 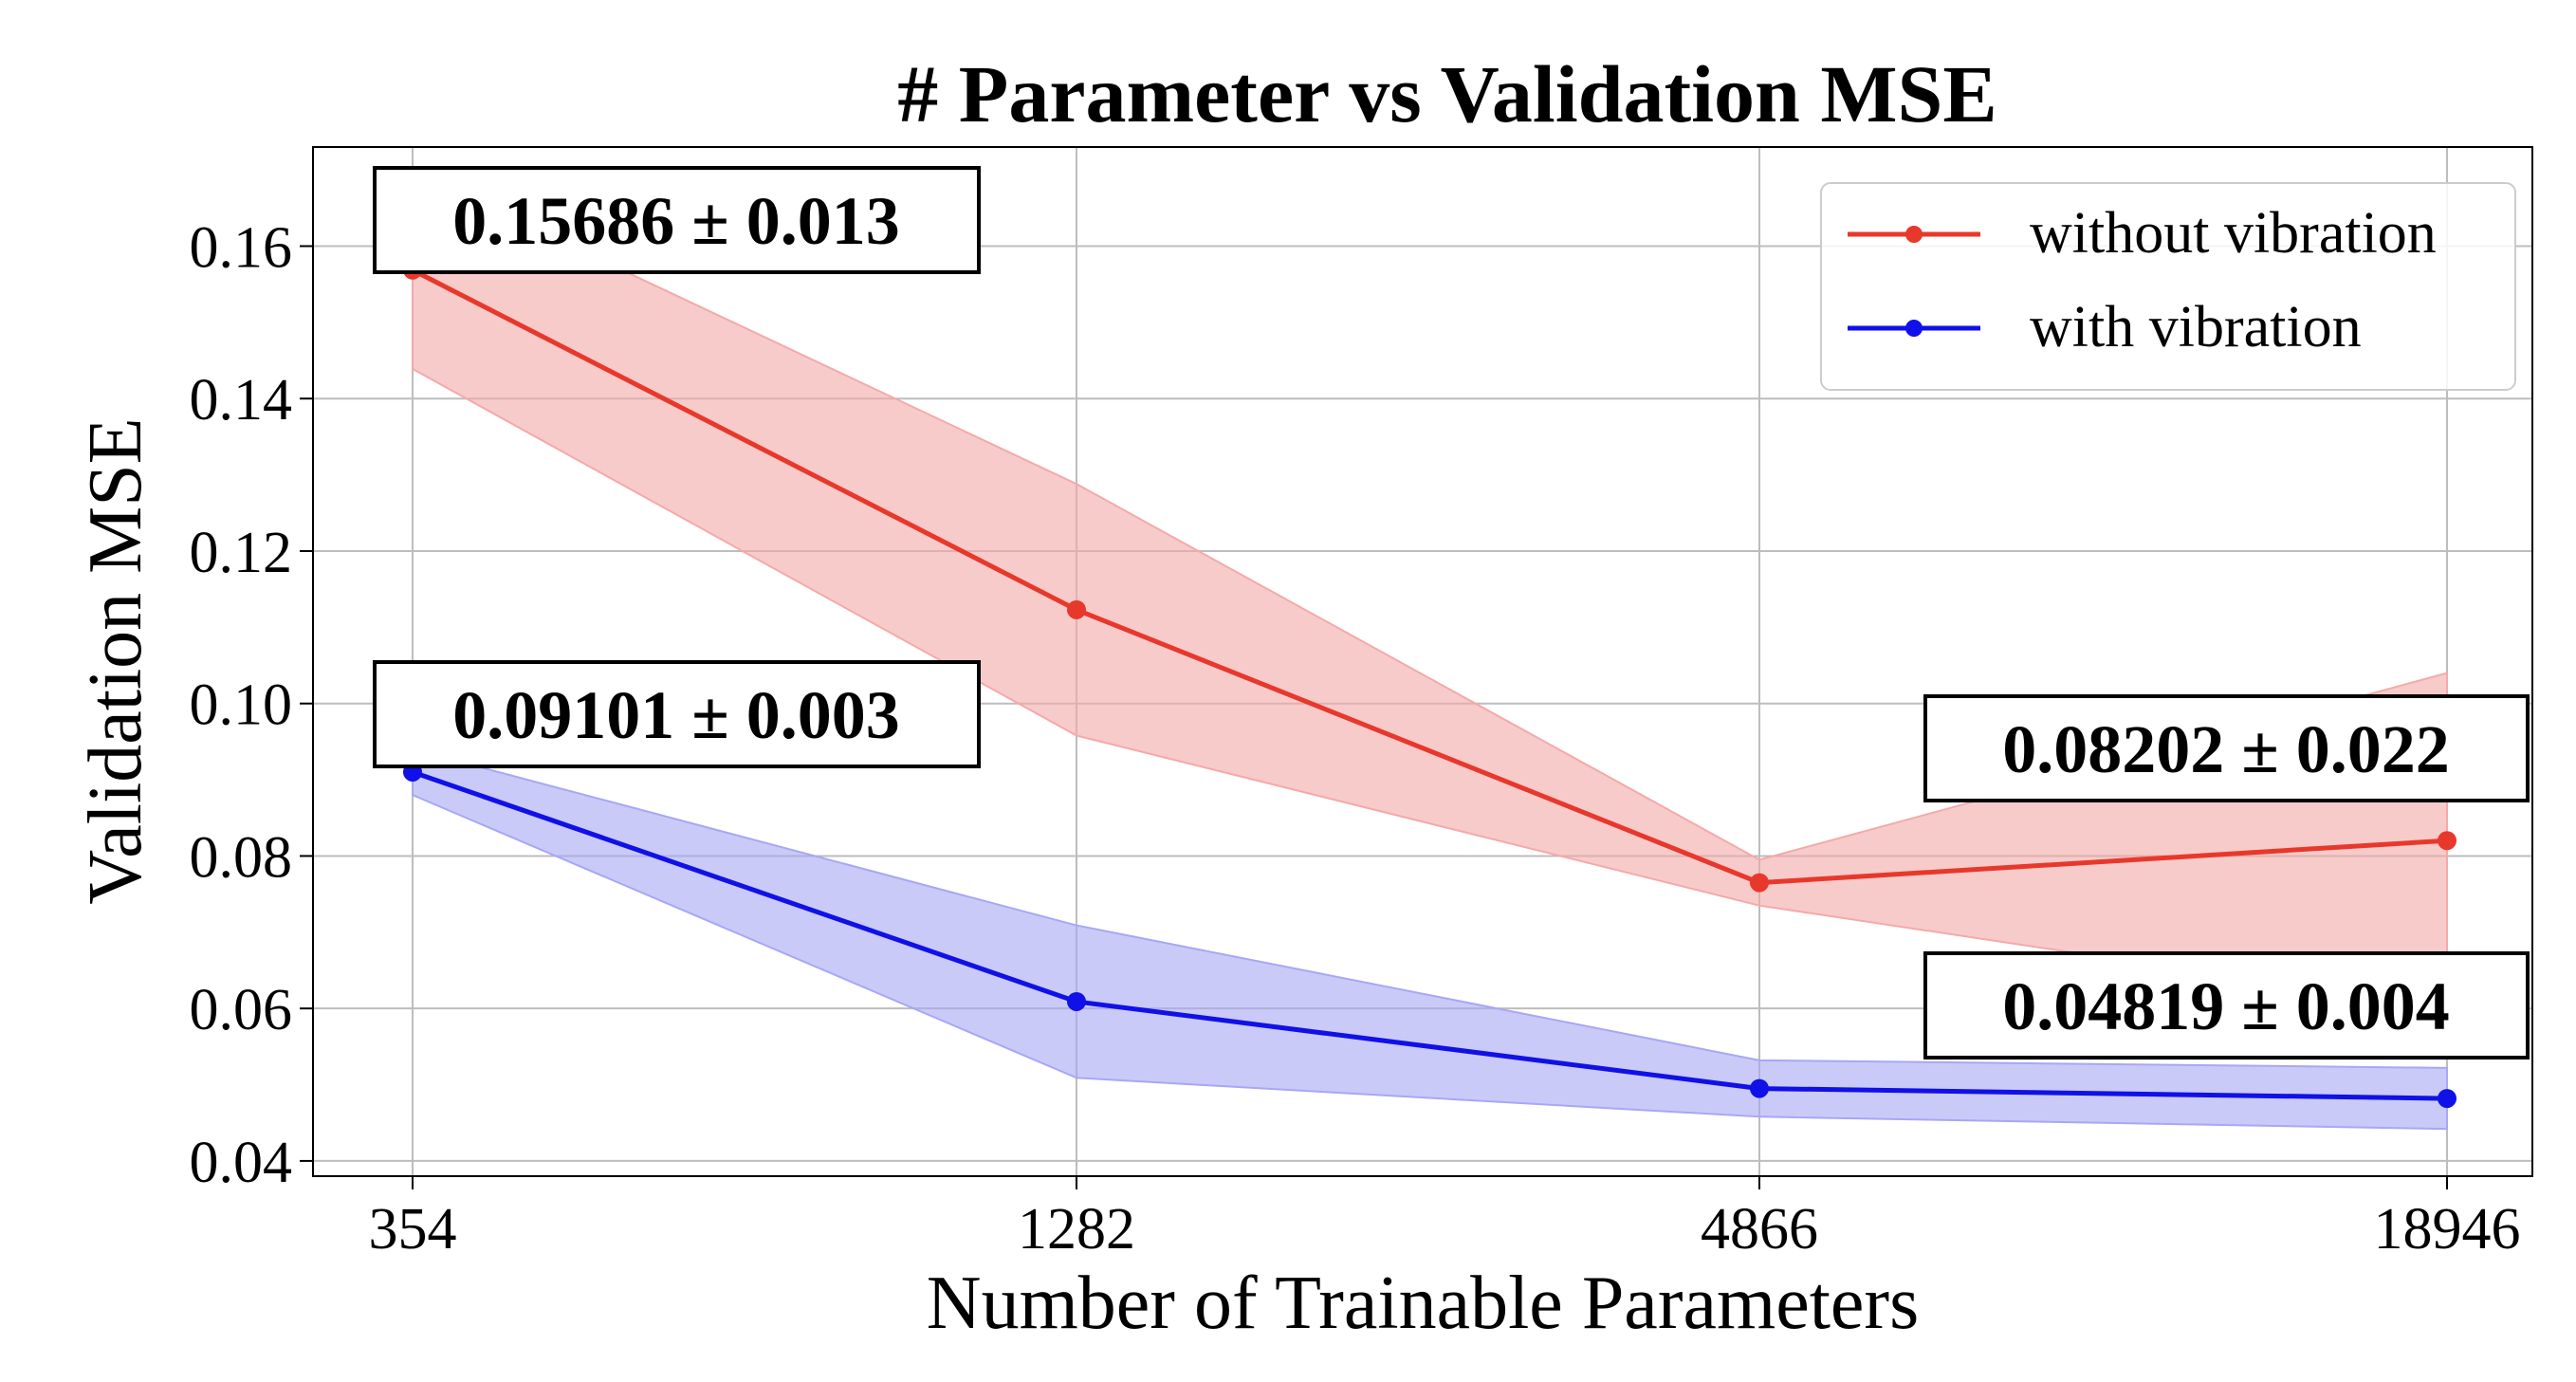 I want to click on y-tick-label: 0.06, so click(x=241, y=1010).